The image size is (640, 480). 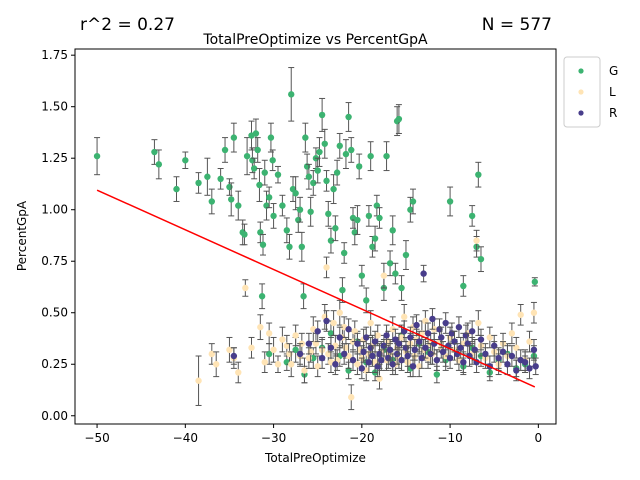 What do you see at coordinates (384, 323) in the screenshot?
I see `series-R` at bounding box center [384, 323].